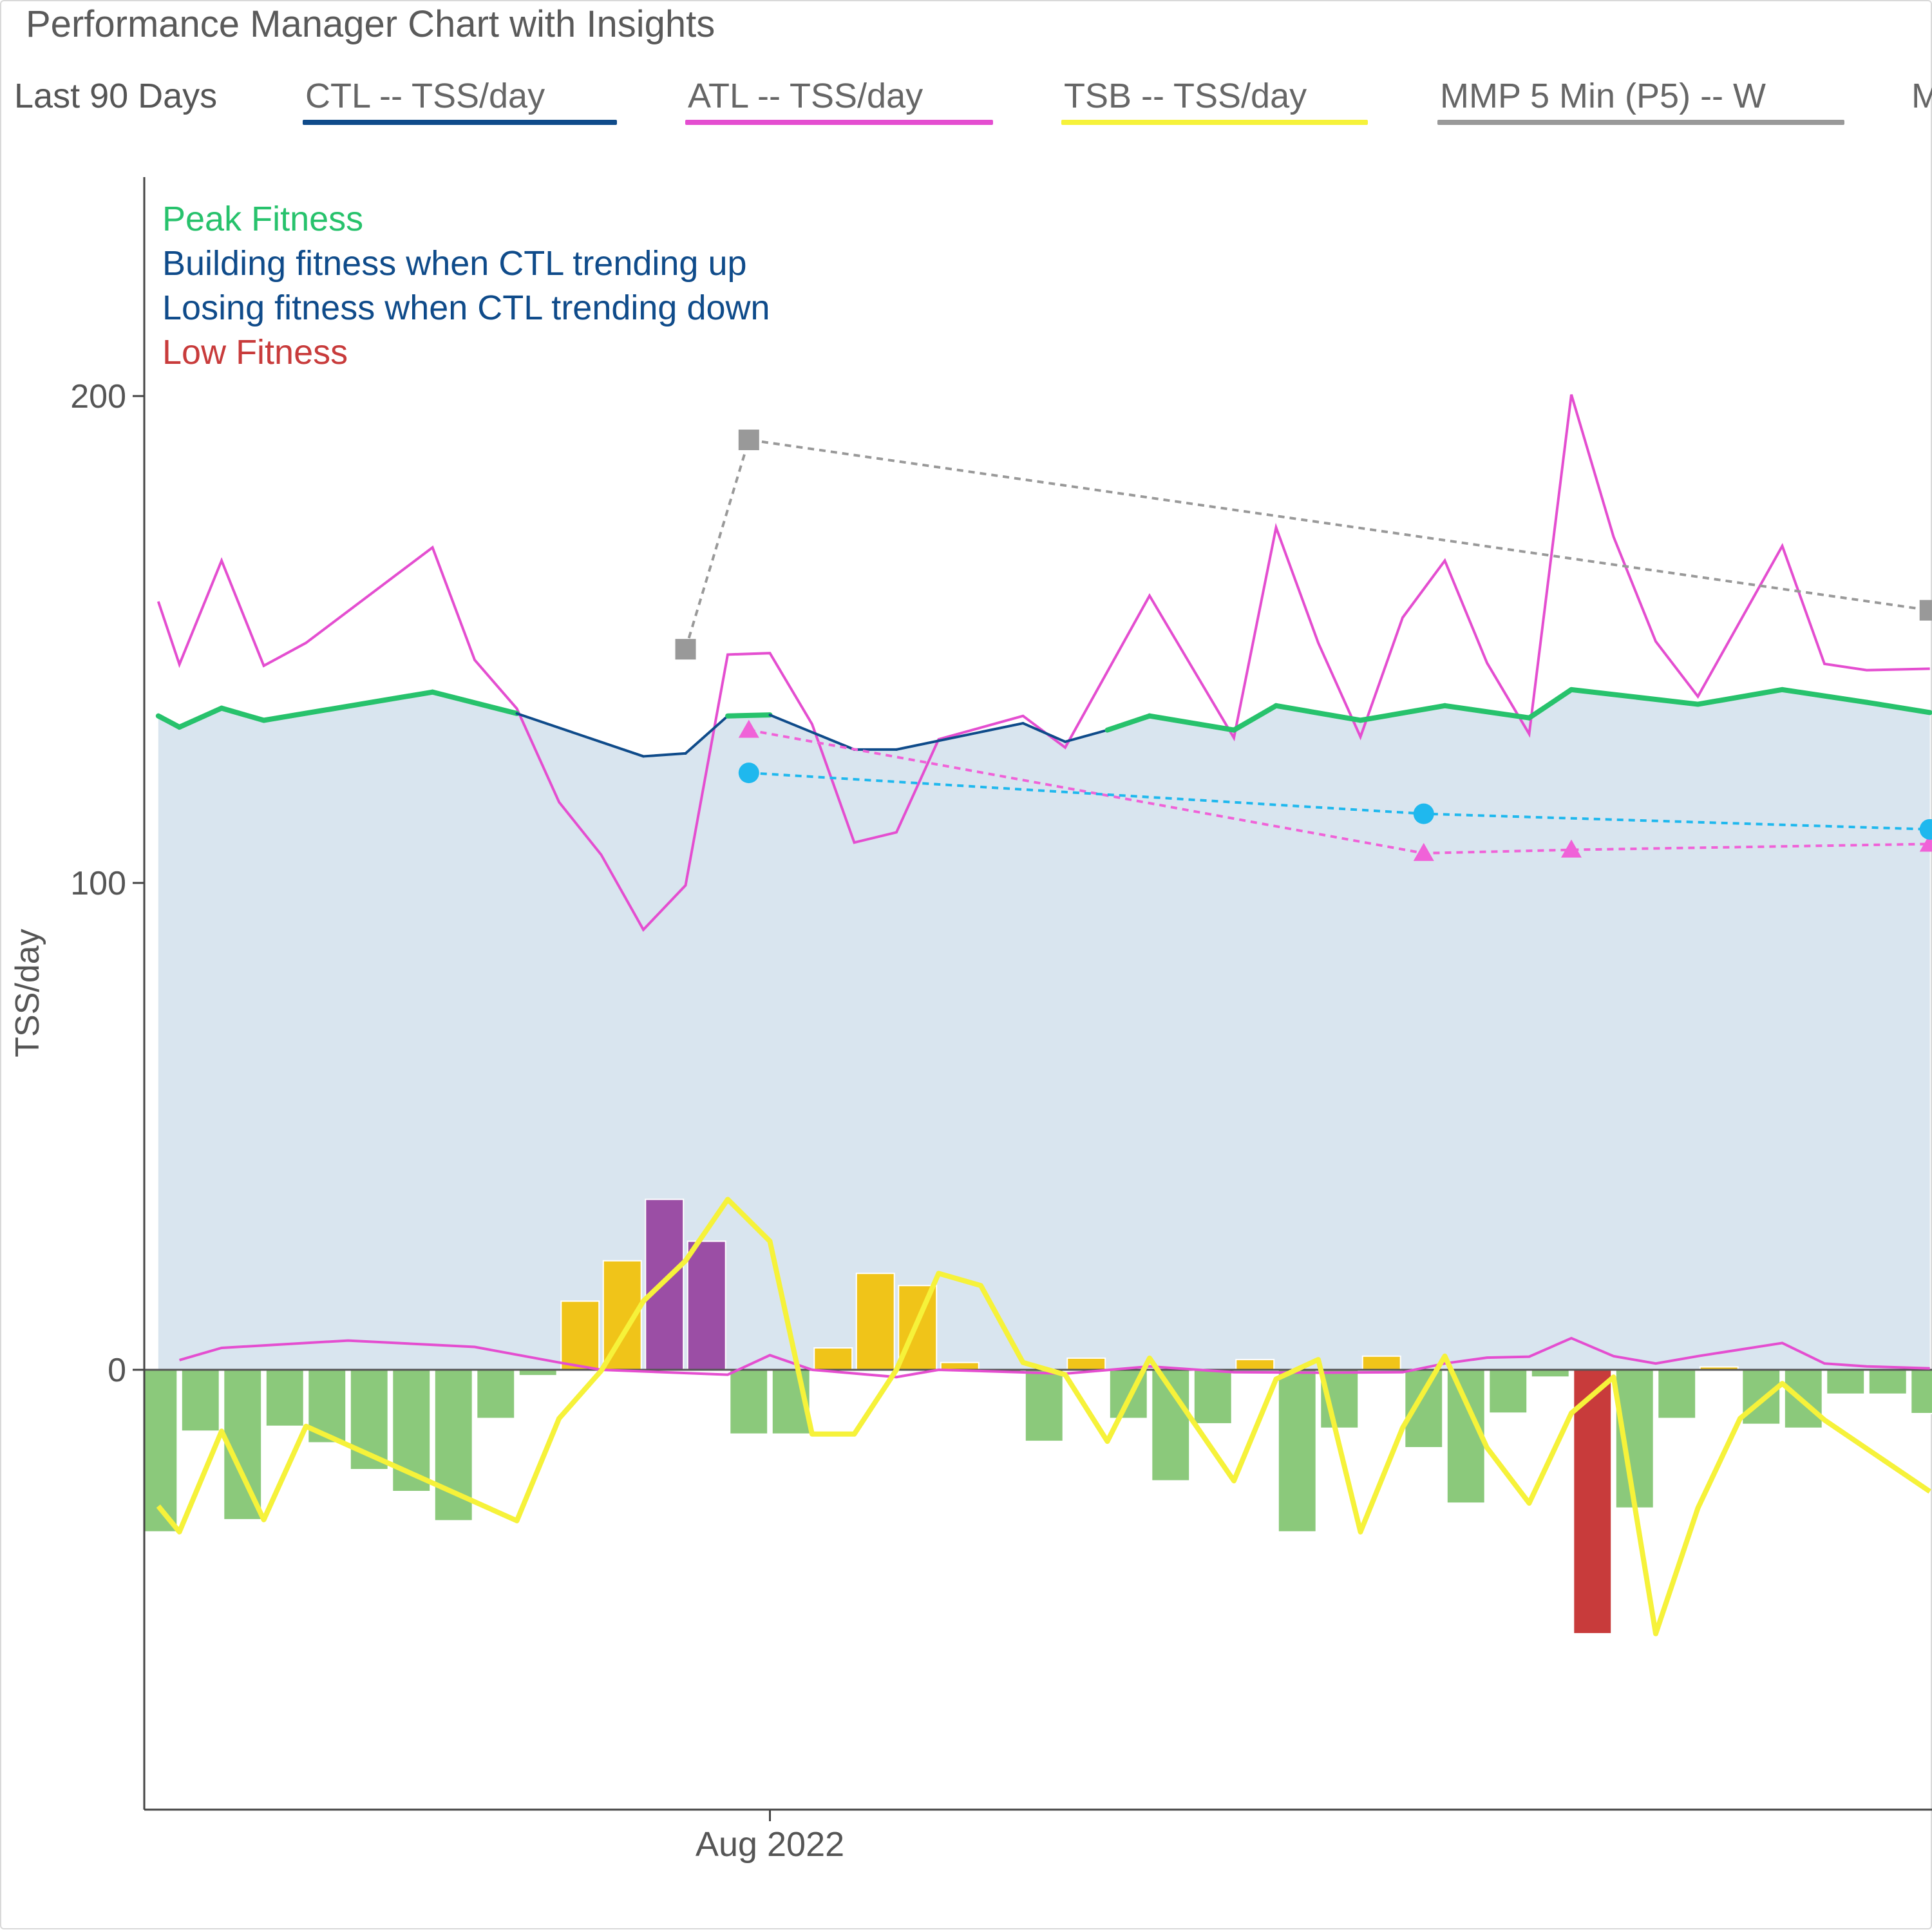  I want to click on legend-item-mmp: MMP 5 Min (P5) -- W, so click(1644, 100).